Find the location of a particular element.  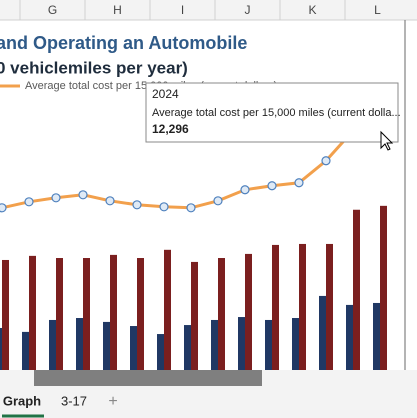

column-header: G is located at coordinates (52, 10).